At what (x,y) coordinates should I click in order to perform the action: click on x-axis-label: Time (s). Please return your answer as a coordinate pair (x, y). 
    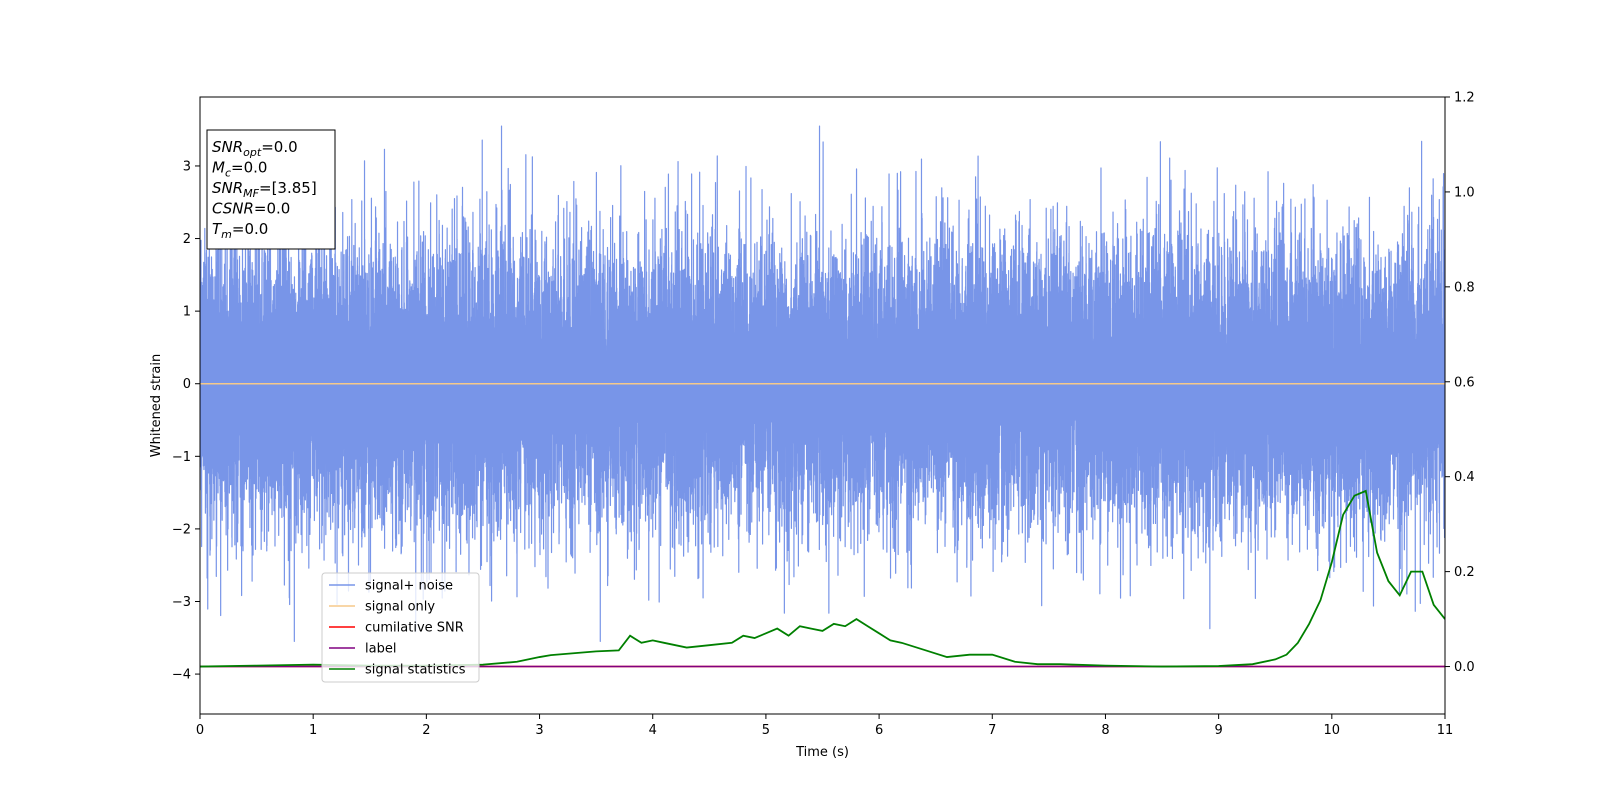
    Looking at the image, I should click on (822, 752).